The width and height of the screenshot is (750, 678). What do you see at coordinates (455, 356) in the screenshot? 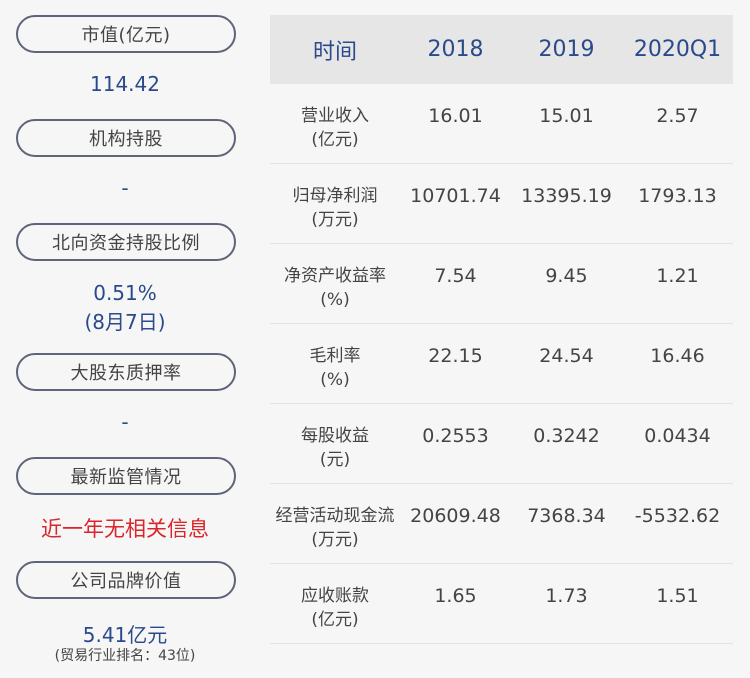
I see `cell-value: 22.15` at bounding box center [455, 356].